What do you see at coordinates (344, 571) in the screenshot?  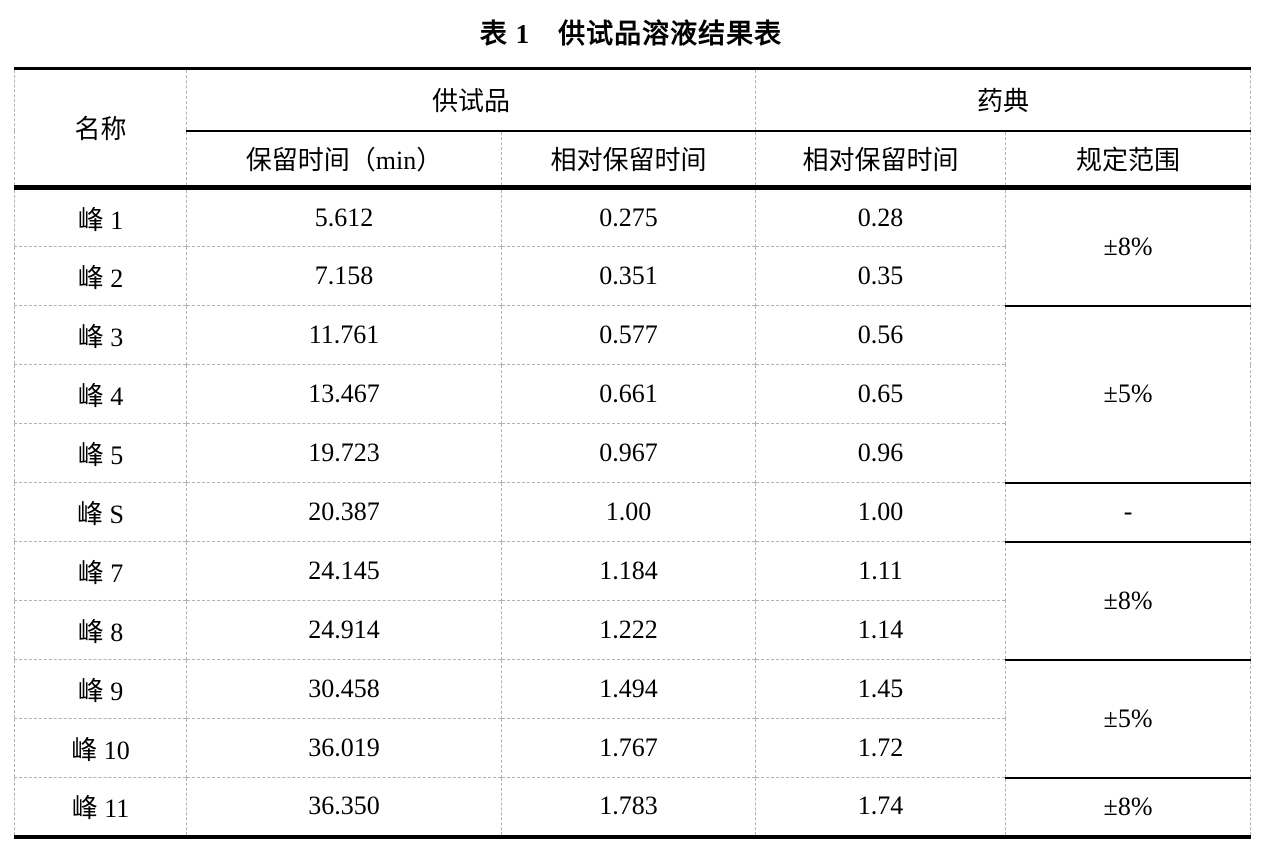 I see `retention-time-cell: 24.145` at bounding box center [344, 571].